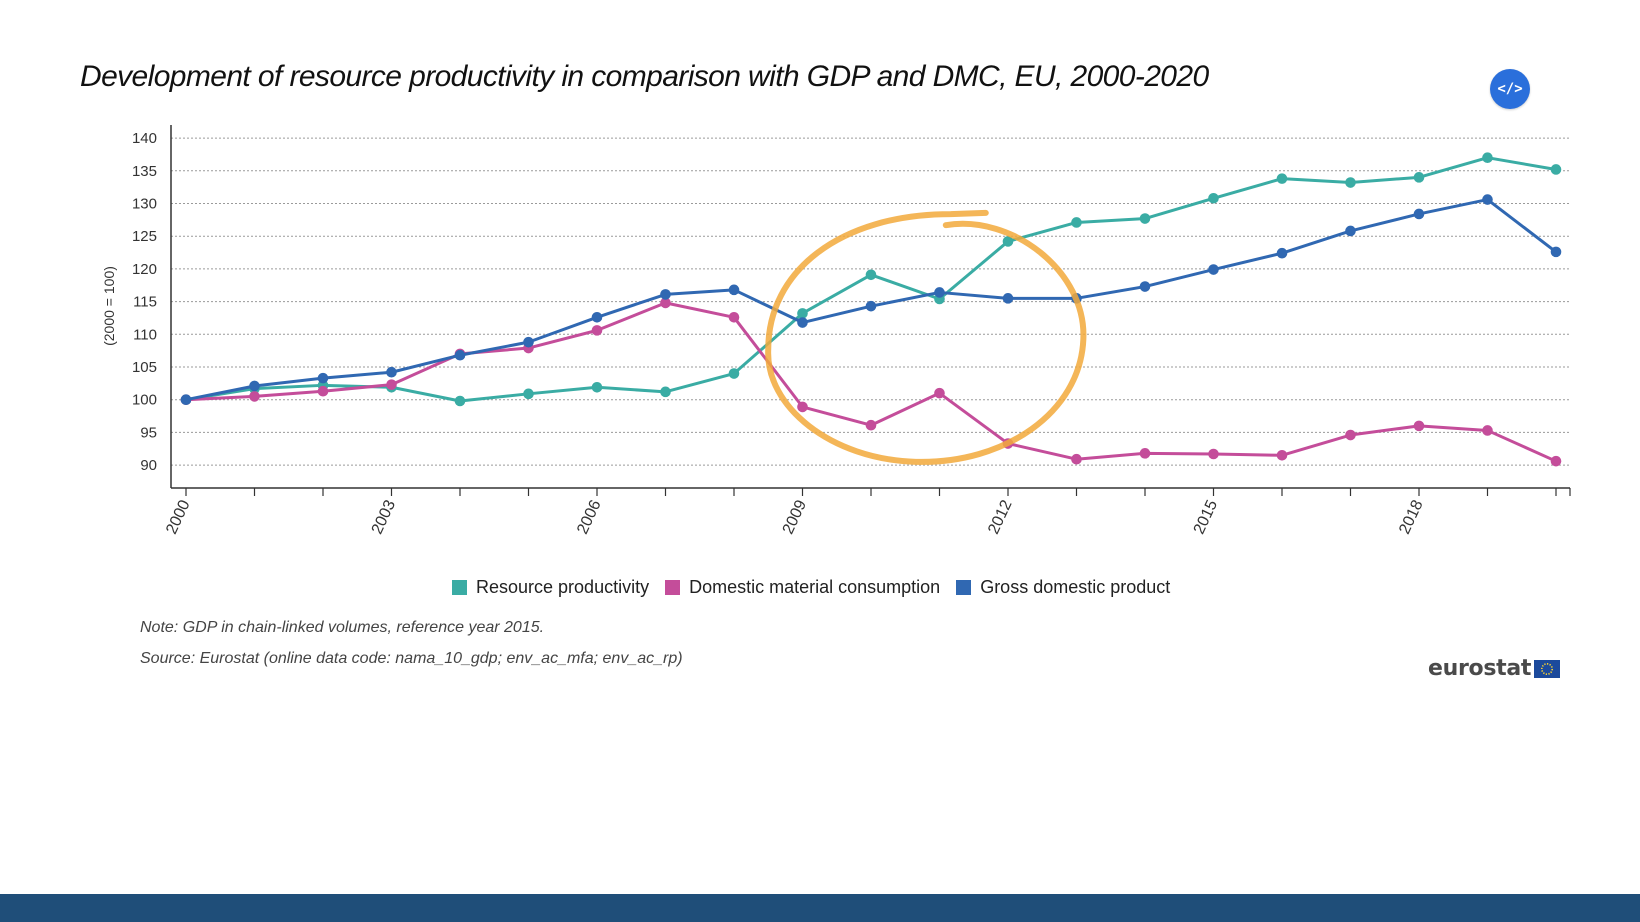  What do you see at coordinates (144, 138) in the screenshot?
I see `y-tick-label: 140` at bounding box center [144, 138].